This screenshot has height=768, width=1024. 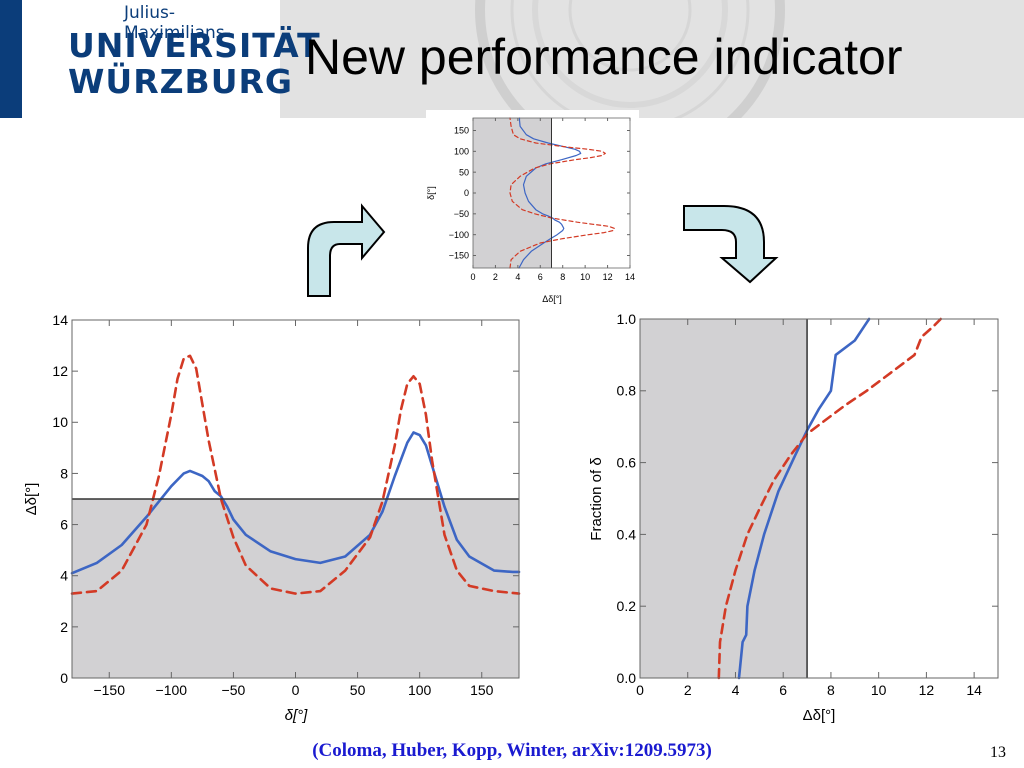 What do you see at coordinates (358, 690) in the screenshot?
I see `x-tick-label: 50` at bounding box center [358, 690].